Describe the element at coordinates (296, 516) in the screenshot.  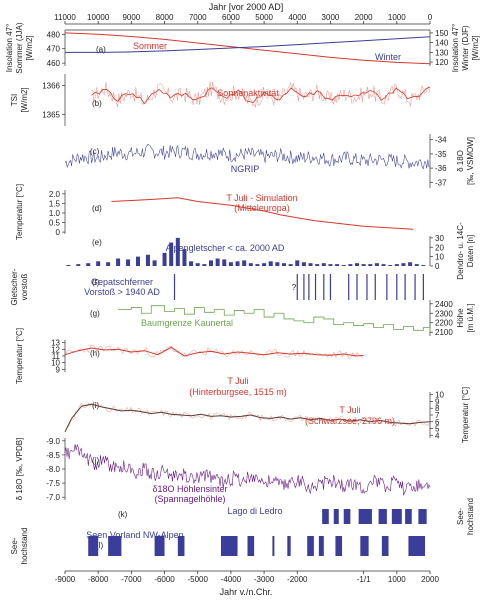
I see `panel-k: (k) See-hochstand Lago di Ledro` at that location.